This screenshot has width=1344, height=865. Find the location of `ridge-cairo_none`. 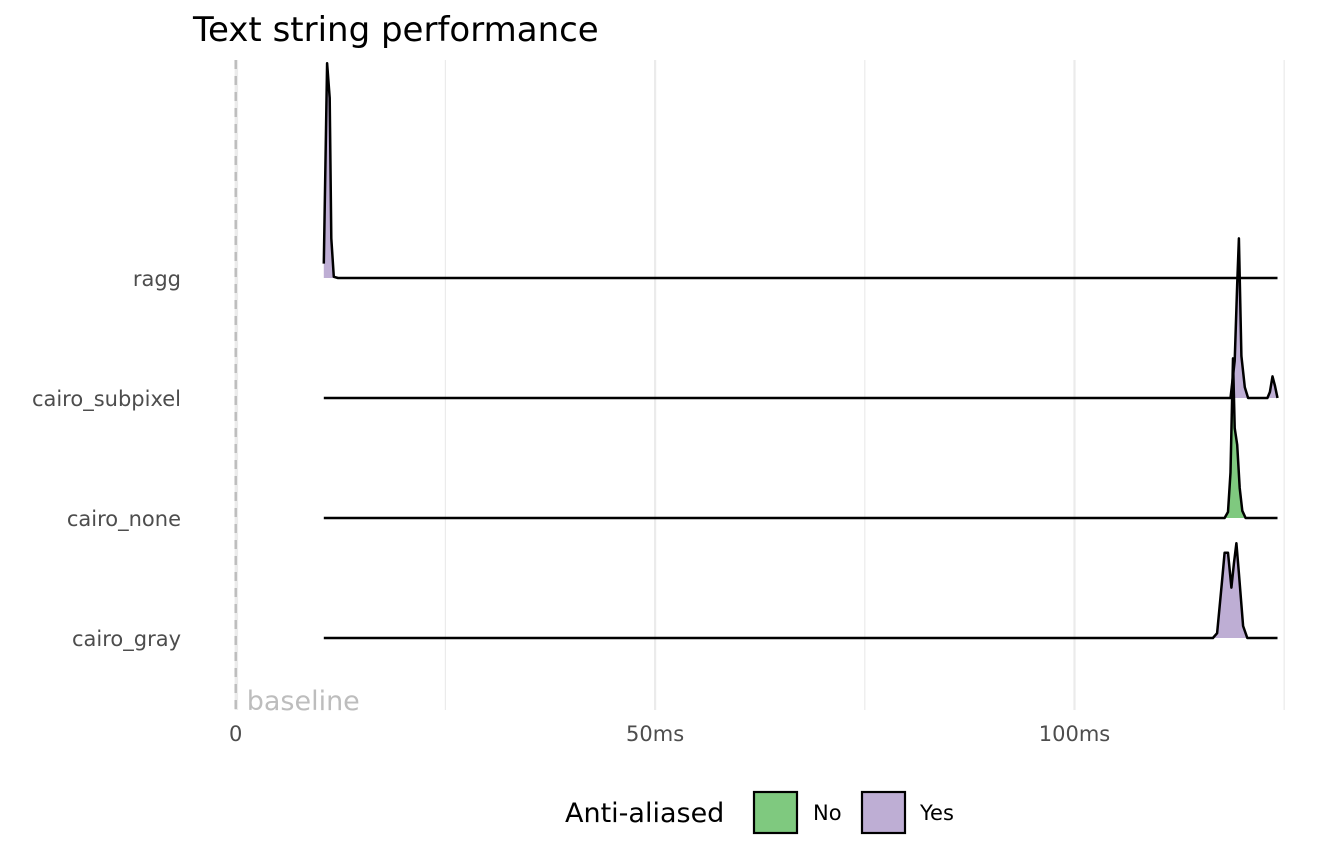

ridge-cairo_none is located at coordinates (800, 438).